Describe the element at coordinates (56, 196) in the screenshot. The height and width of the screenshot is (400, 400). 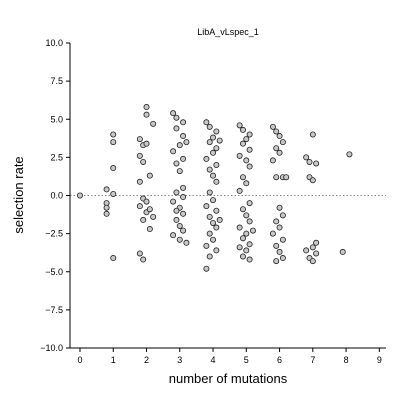
I see `y-tick-label: 0.0` at that location.